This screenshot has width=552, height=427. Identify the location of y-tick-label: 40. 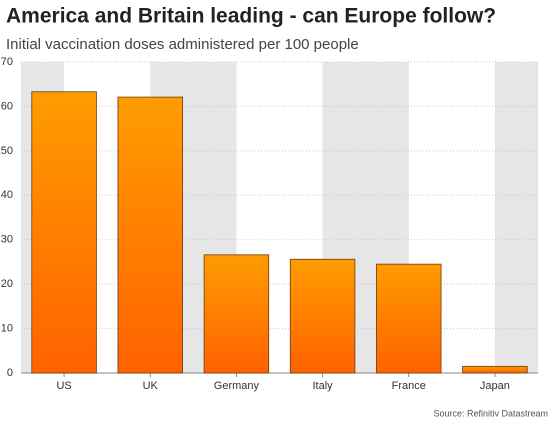
(7, 195).